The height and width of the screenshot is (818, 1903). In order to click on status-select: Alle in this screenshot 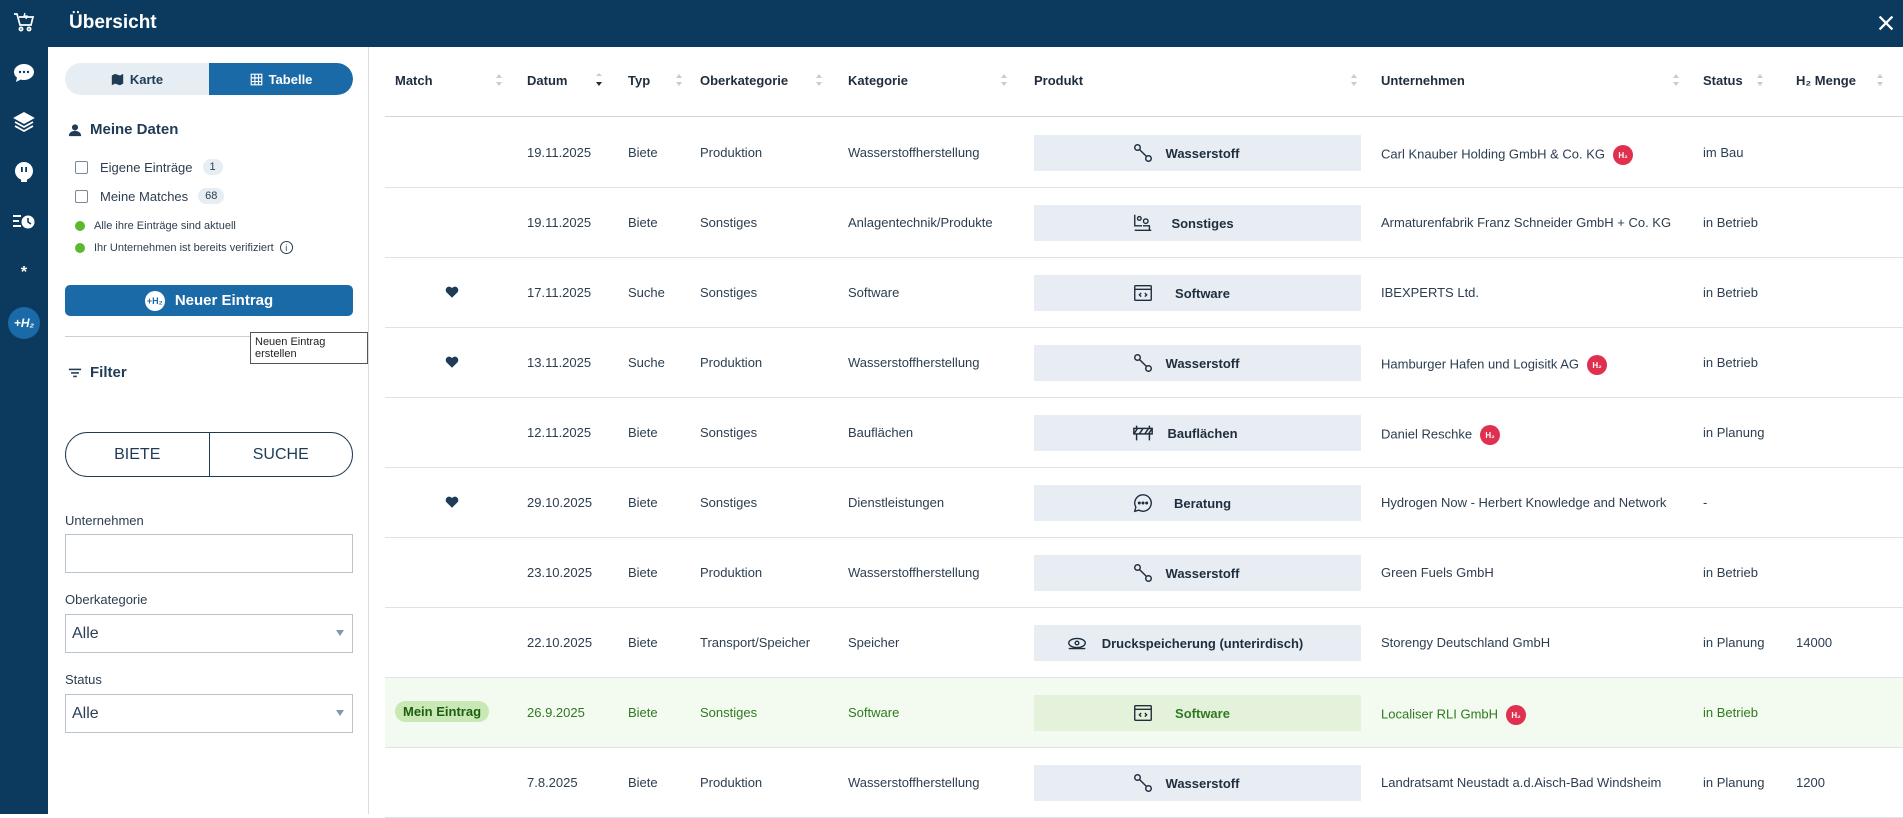, I will do `click(209, 713)`.